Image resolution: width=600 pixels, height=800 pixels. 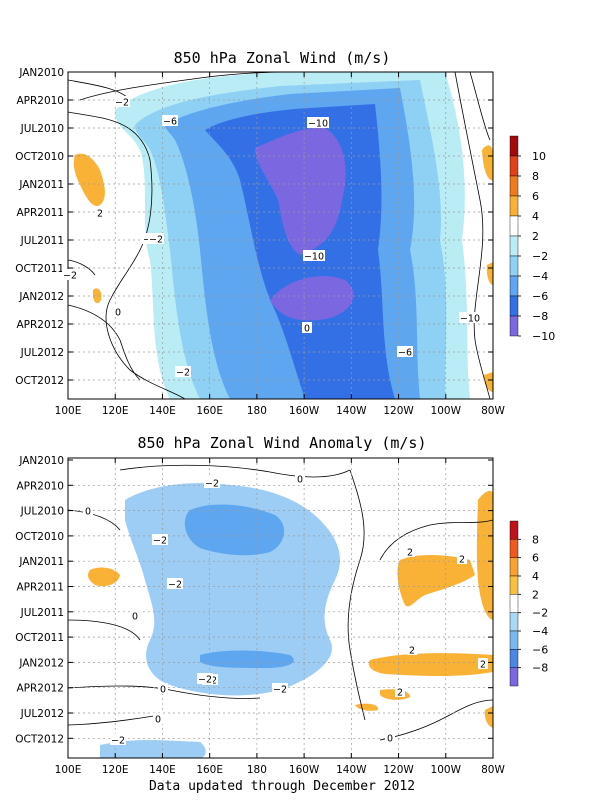 I want to click on chart2-contour-fill-neg4-b, so click(x=247, y=659).